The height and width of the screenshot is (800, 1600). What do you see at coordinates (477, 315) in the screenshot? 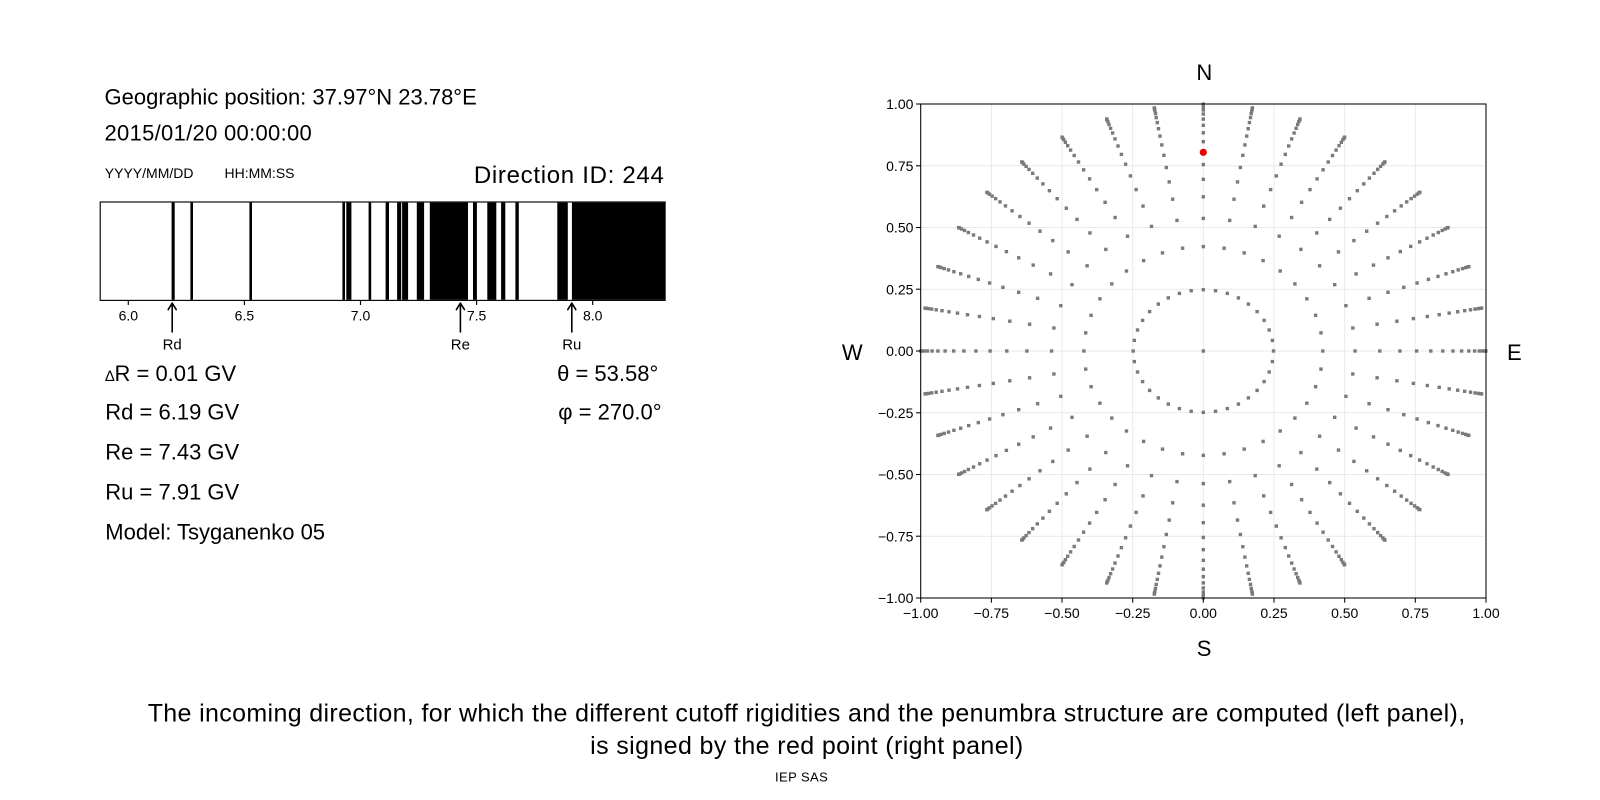
I see `svg-text: 7.5` at bounding box center [477, 315].